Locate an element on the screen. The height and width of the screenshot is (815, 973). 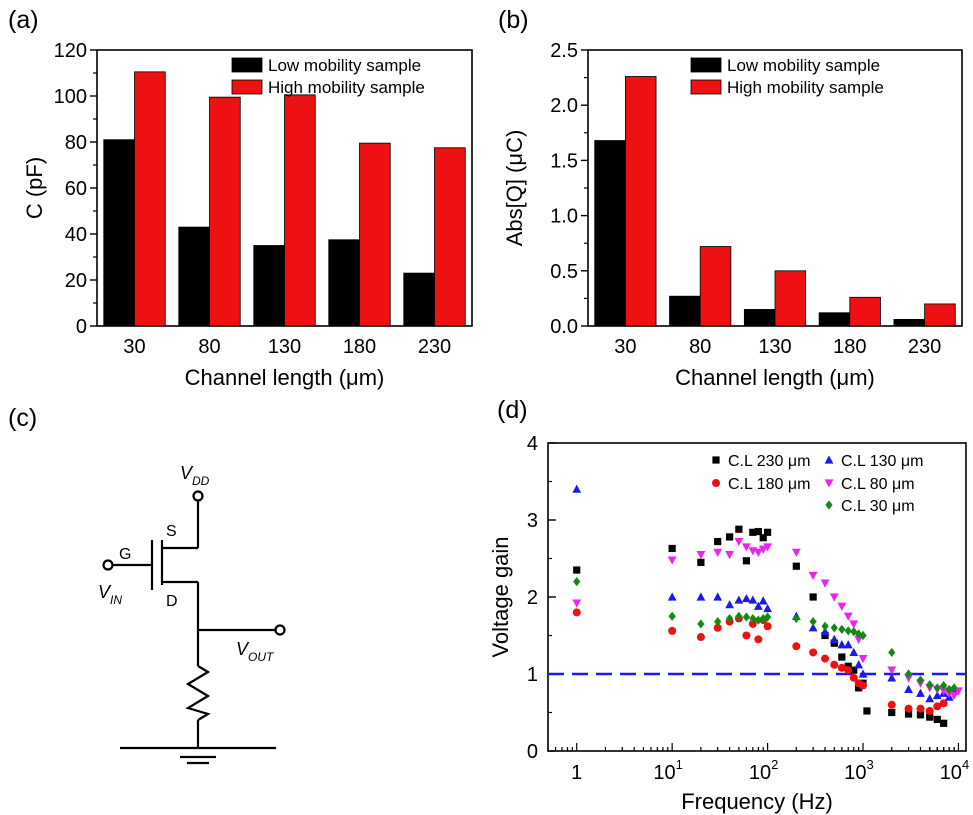
vout-terminal is located at coordinates (280, 630).